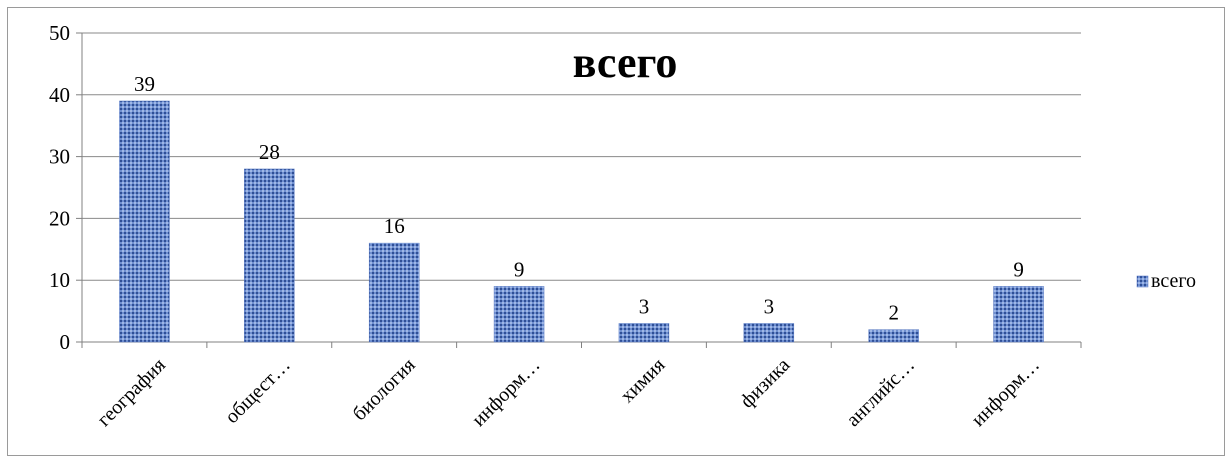 The image size is (1230, 461). What do you see at coordinates (893, 313) in the screenshot?
I see `data-label: 2` at bounding box center [893, 313].